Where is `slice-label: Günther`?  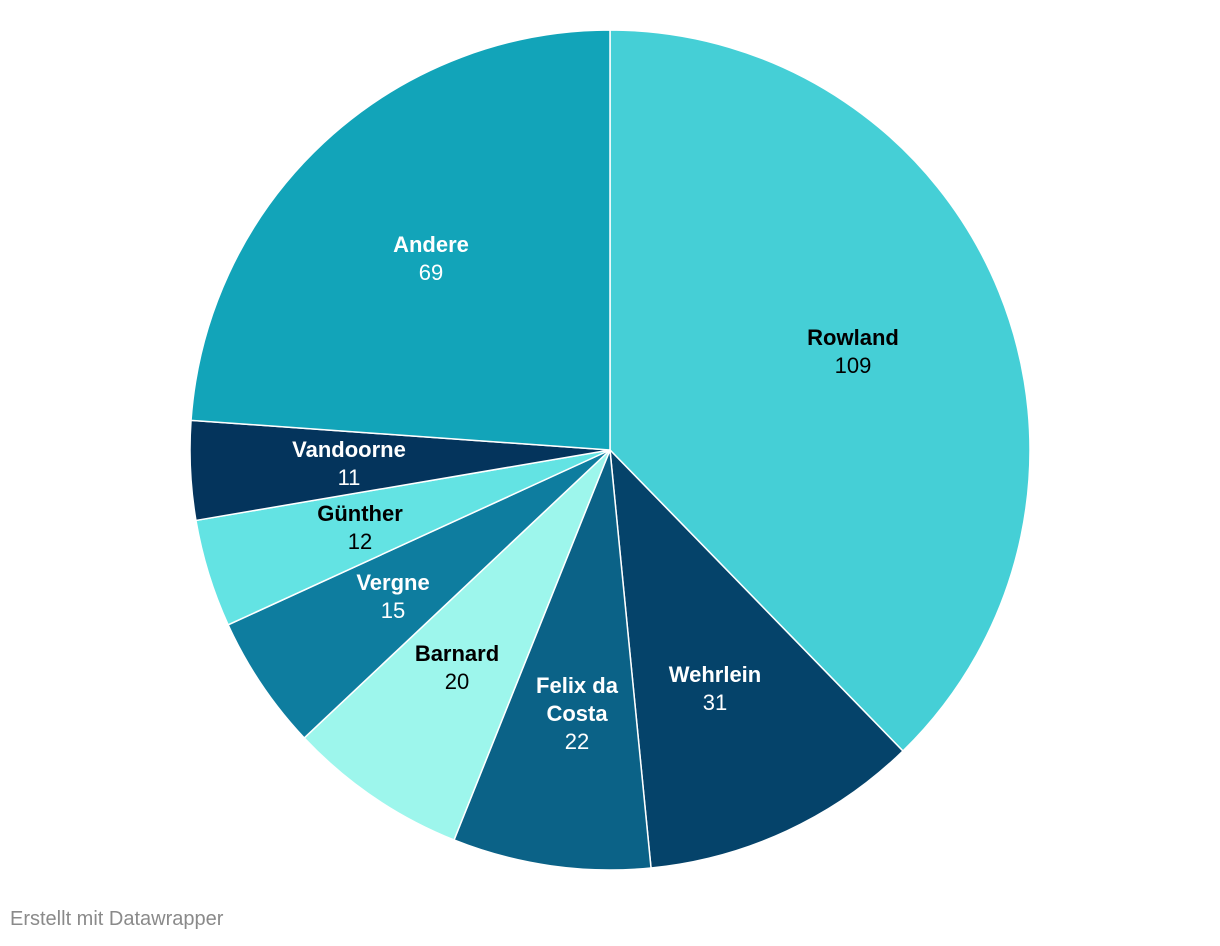 slice-label: Günther is located at coordinates (360, 513).